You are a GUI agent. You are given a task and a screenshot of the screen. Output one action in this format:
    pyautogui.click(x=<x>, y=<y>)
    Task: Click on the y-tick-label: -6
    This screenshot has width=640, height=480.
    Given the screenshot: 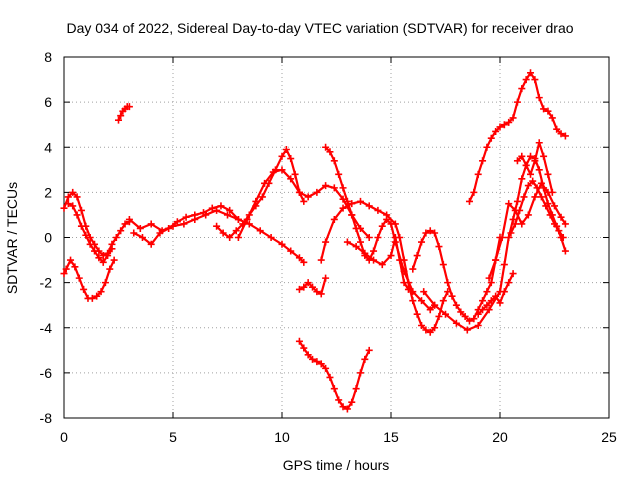 What is the action you would take?
    pyautogui.click(x=46, y=373)
    